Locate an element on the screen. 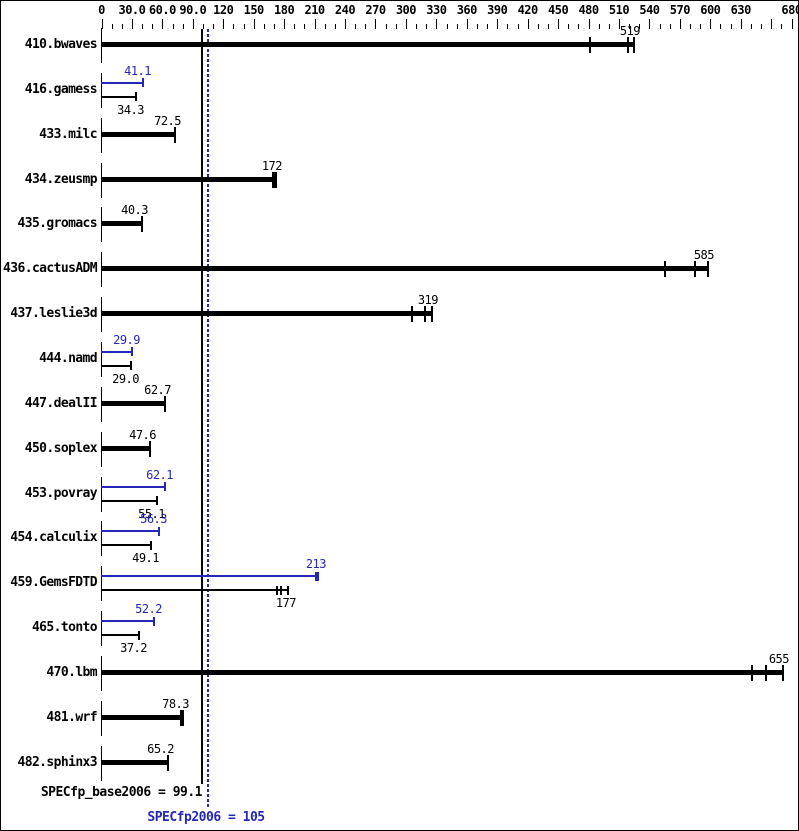  axis-tick-label: 600 is located at coordinates (710, 10).